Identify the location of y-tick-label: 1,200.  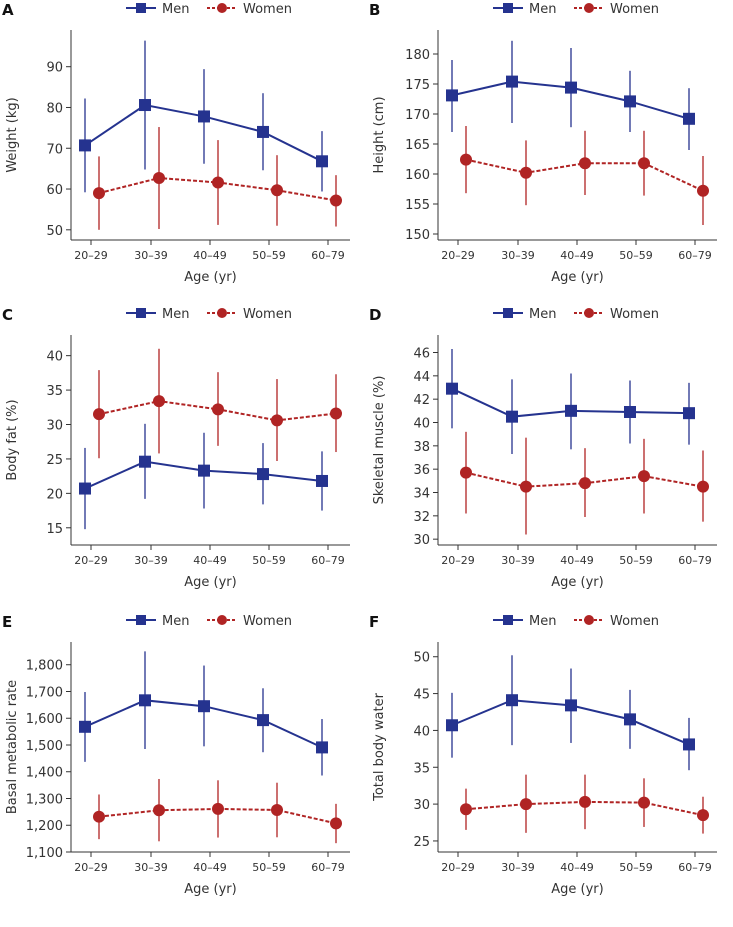
(44, 826).